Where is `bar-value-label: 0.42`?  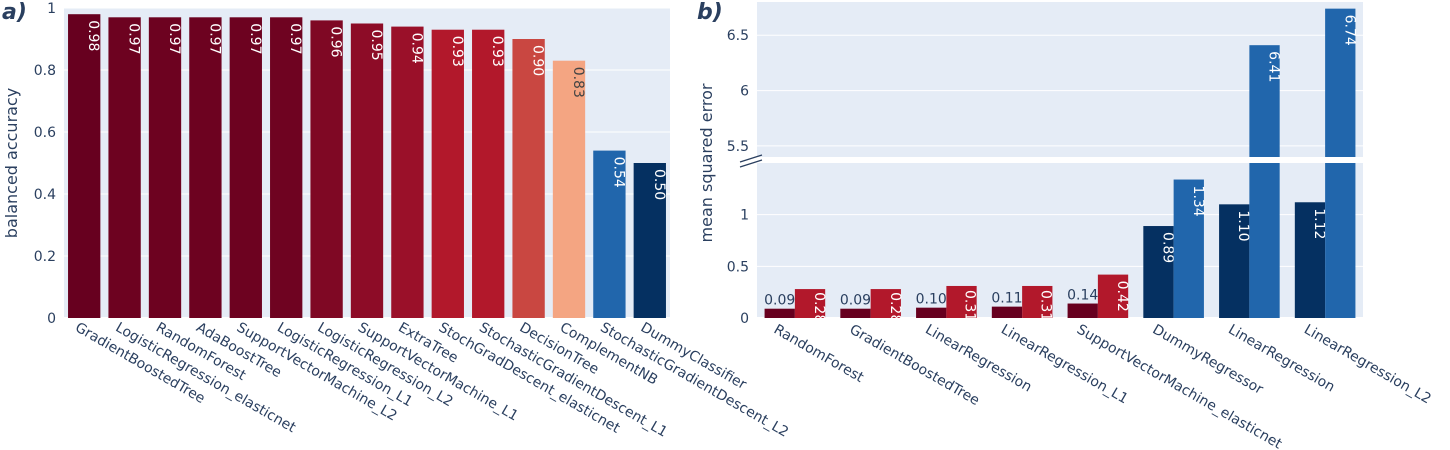 bar-value-label: 0.42 is located at coordinates (1122, 296).